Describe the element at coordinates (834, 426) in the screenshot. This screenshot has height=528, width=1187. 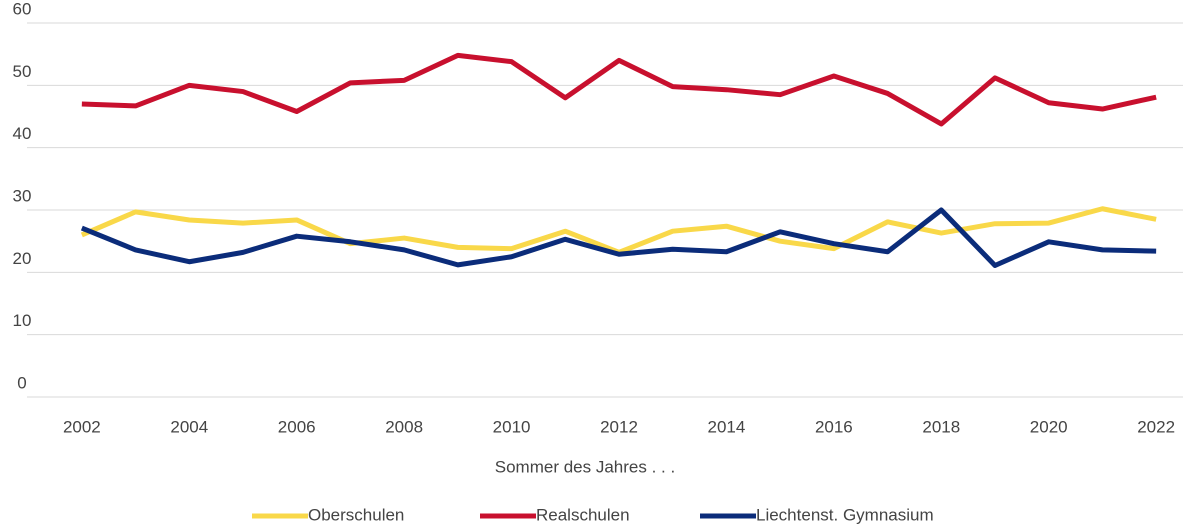
I see `x-tick-label: 2016` at that location.